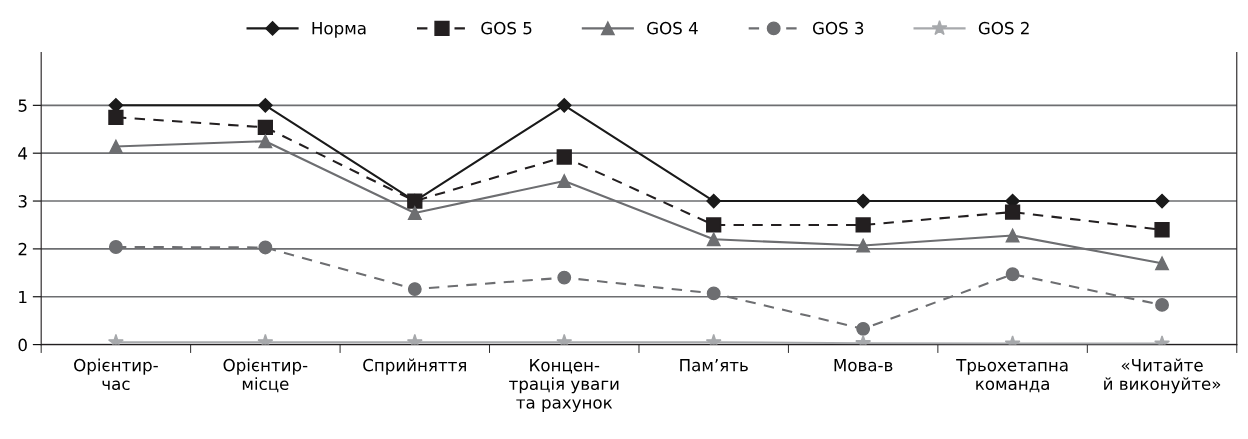 The image size is (1248, 439). What do you see at coordinates (714, 365) in the screenshot?
I see `x-tick-label: Пам’ять` at bounding box center [714, 365].